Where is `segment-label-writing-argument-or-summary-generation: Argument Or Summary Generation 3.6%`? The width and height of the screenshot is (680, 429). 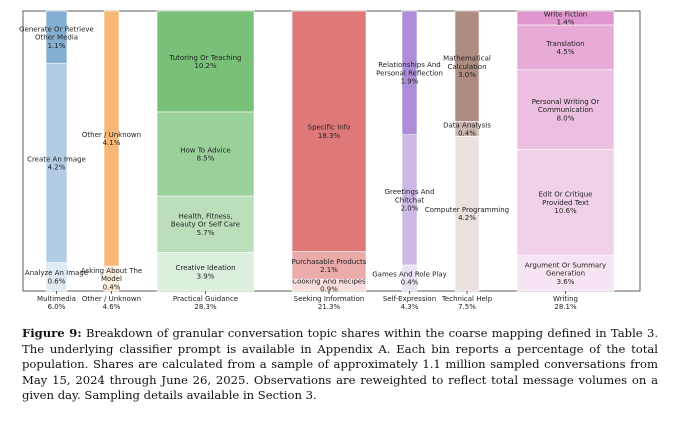
segment-label-writing-argument-or-summary-generation: Argument Or Summary Generation 3.6% is located at coordinates (565, 273).